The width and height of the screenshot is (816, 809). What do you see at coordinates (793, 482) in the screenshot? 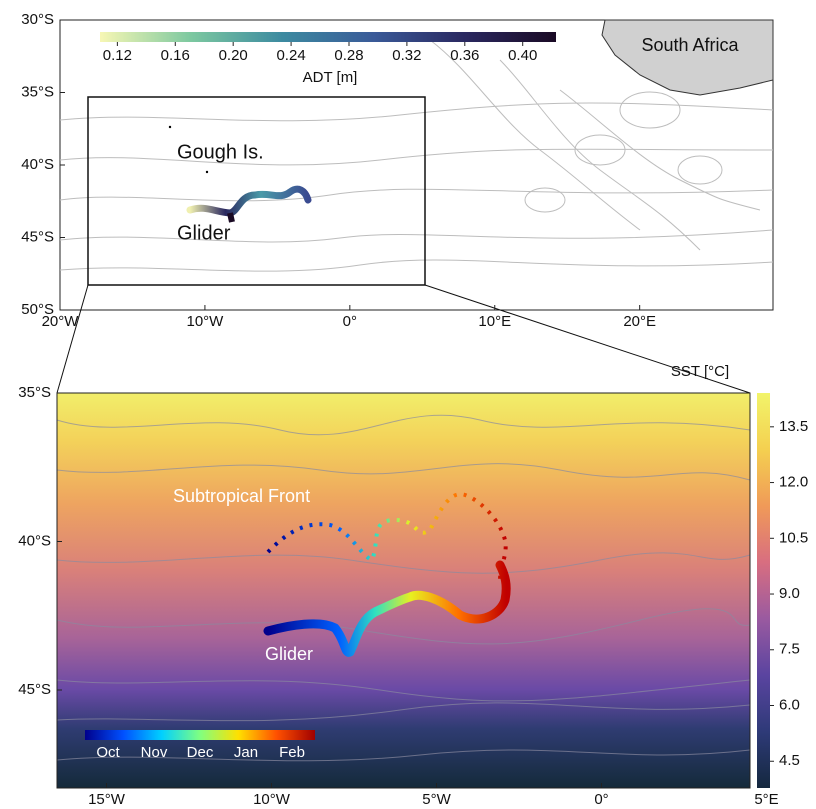
I see `colorbar-tick-label: 12.0` at bounding box center [793, 482].